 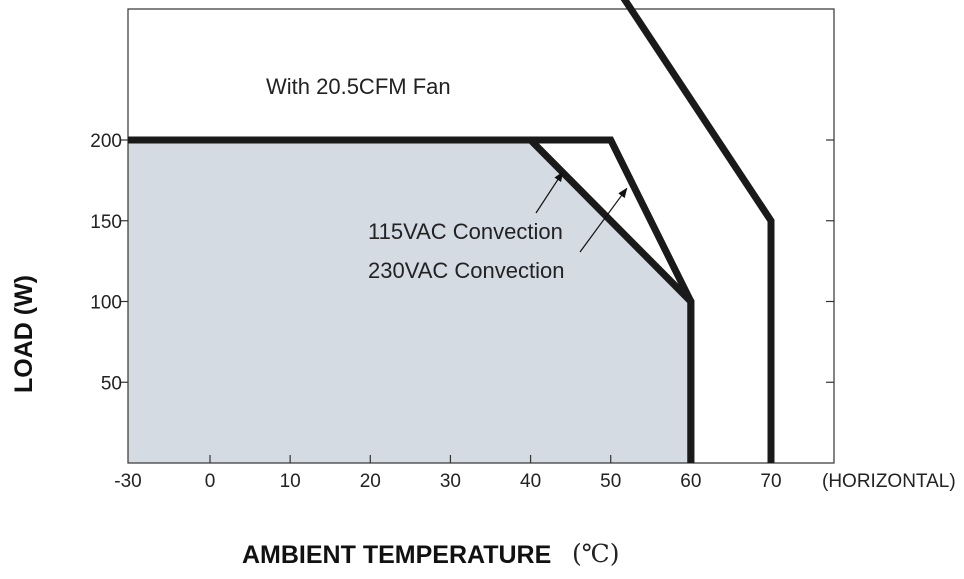 I want to click on x-tick: 50, so click(x=610, y=473).